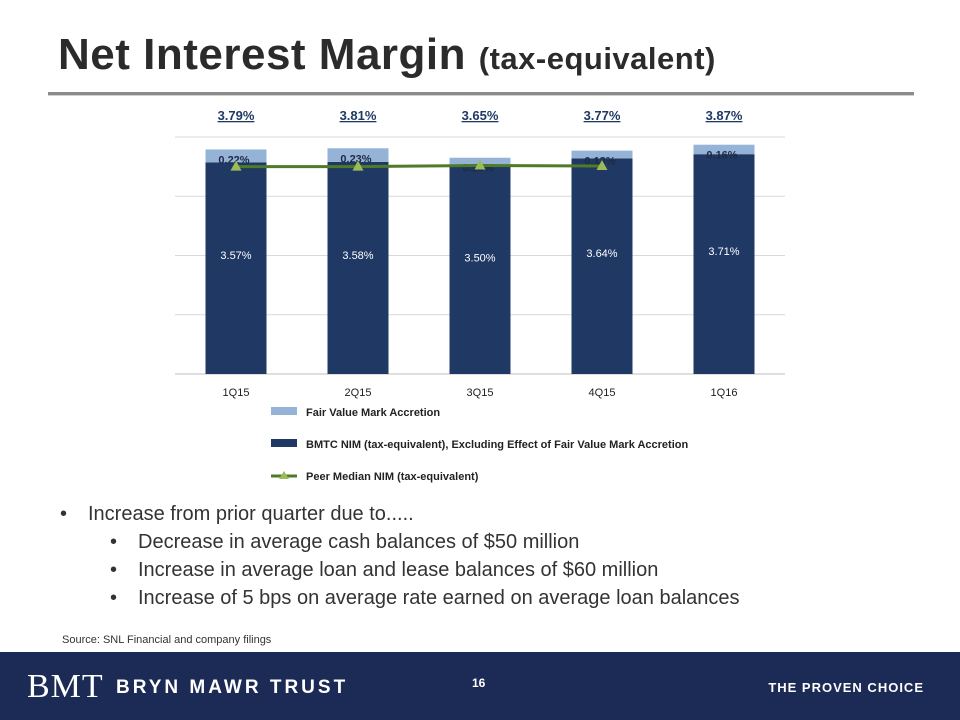 Image resolution: width=960 pixels, height=720 pixels. Describe the element at coordinates (232, 687) in the screenshot. I see `company-name: BRYN MAWR TRUST` at that location.